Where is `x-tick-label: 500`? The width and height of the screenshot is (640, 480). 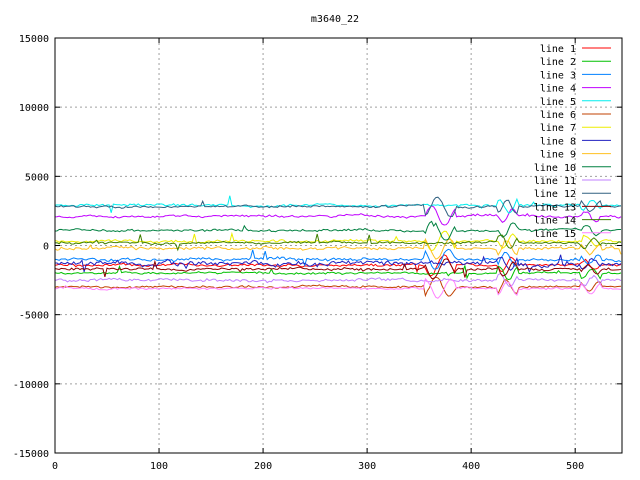 x-tick-label: 500 is located at coordinates (575, 466).